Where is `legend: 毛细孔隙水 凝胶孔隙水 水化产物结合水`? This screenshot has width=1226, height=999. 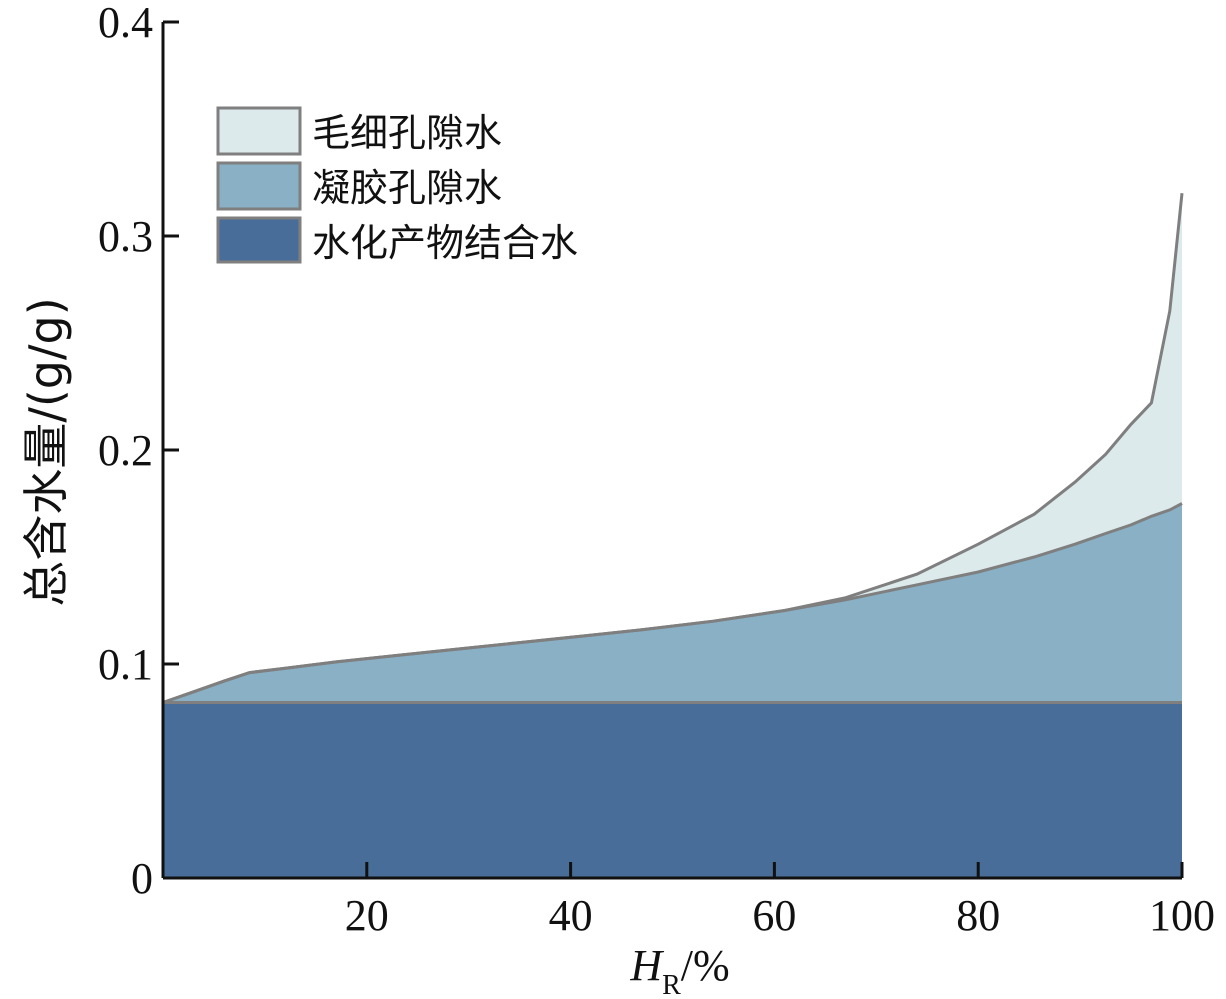 legend: 毛细孔隙水 凝胶孔隙水 水化产物结合水 is located at coordinates (397, 185).